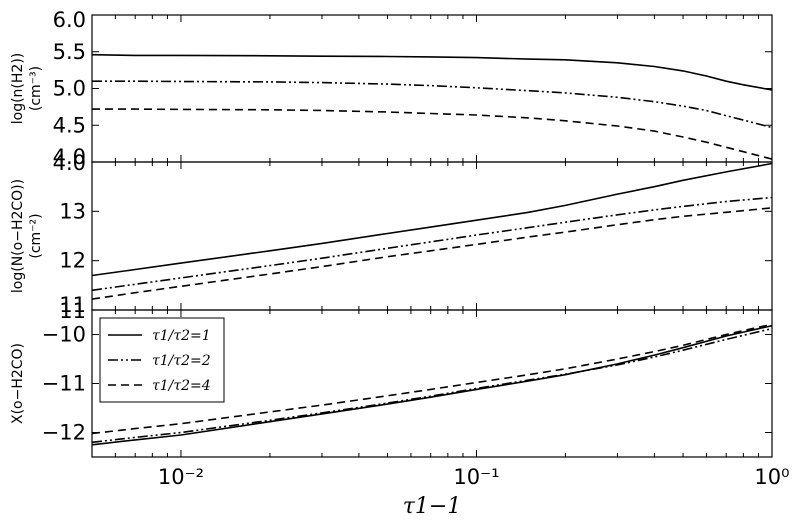 Image resolution: width=800 pixels, height=520 pixels. I want to click on legend-label-1: τ1/τ2=2, so click(181, 361).